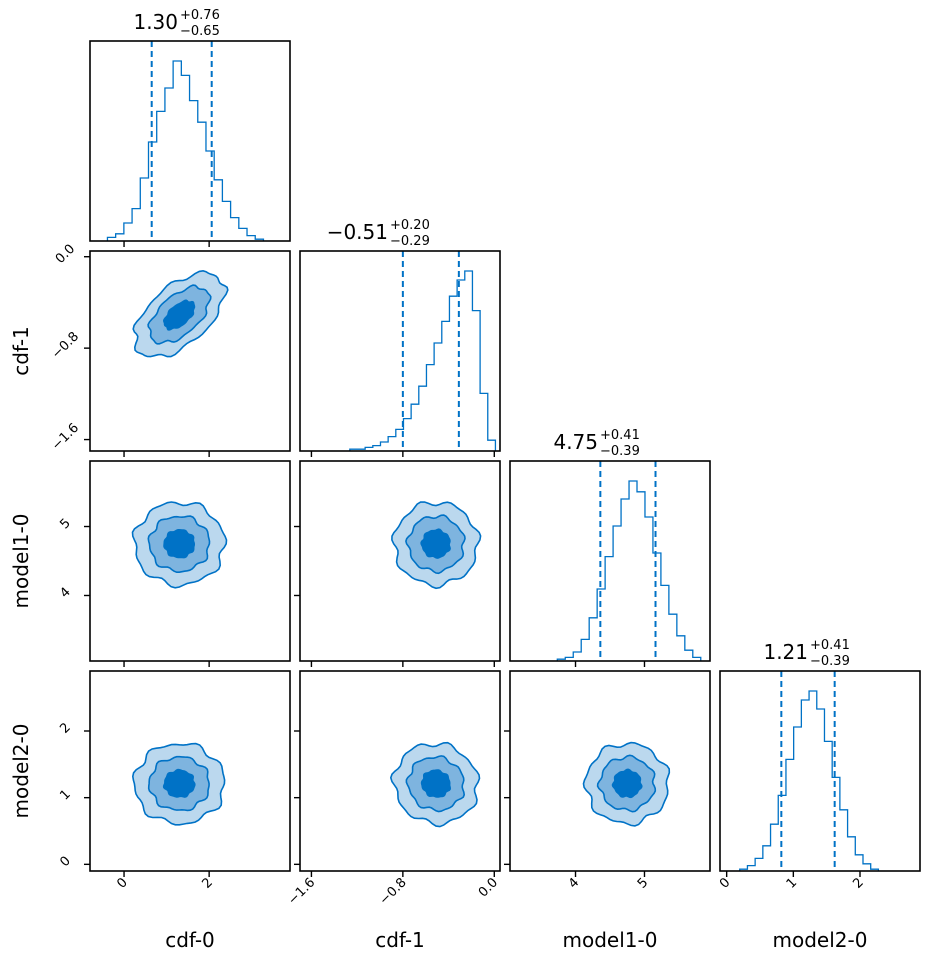  I want to click on title-plus: +0.76, so click(200, 15).